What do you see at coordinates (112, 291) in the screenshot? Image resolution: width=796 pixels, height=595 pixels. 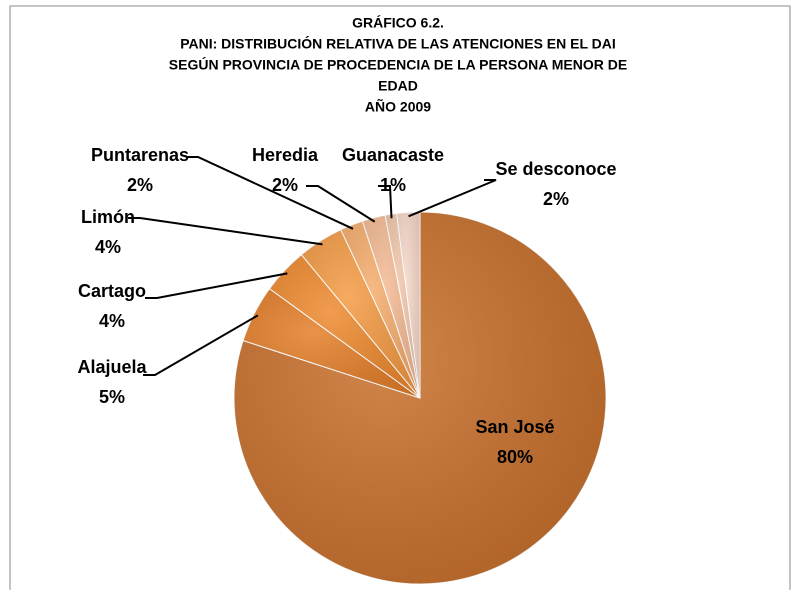 I see `category-label: Cartago` at bounding box center [112, 291].